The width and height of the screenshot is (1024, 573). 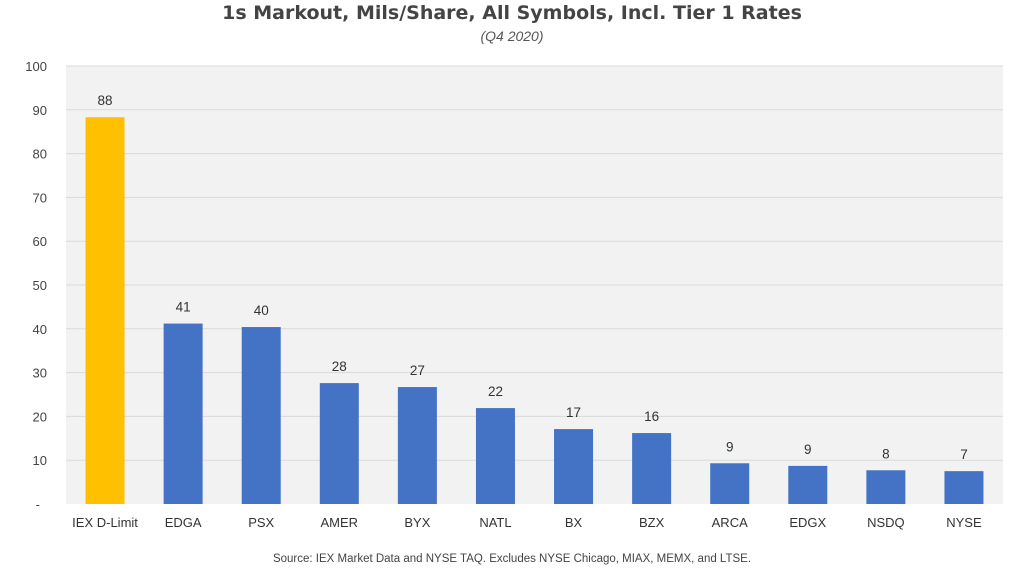 What do you see at coordinates (417, 370) in the screenshot?
I see `data-label: 27` at bounding box center [417, 370].